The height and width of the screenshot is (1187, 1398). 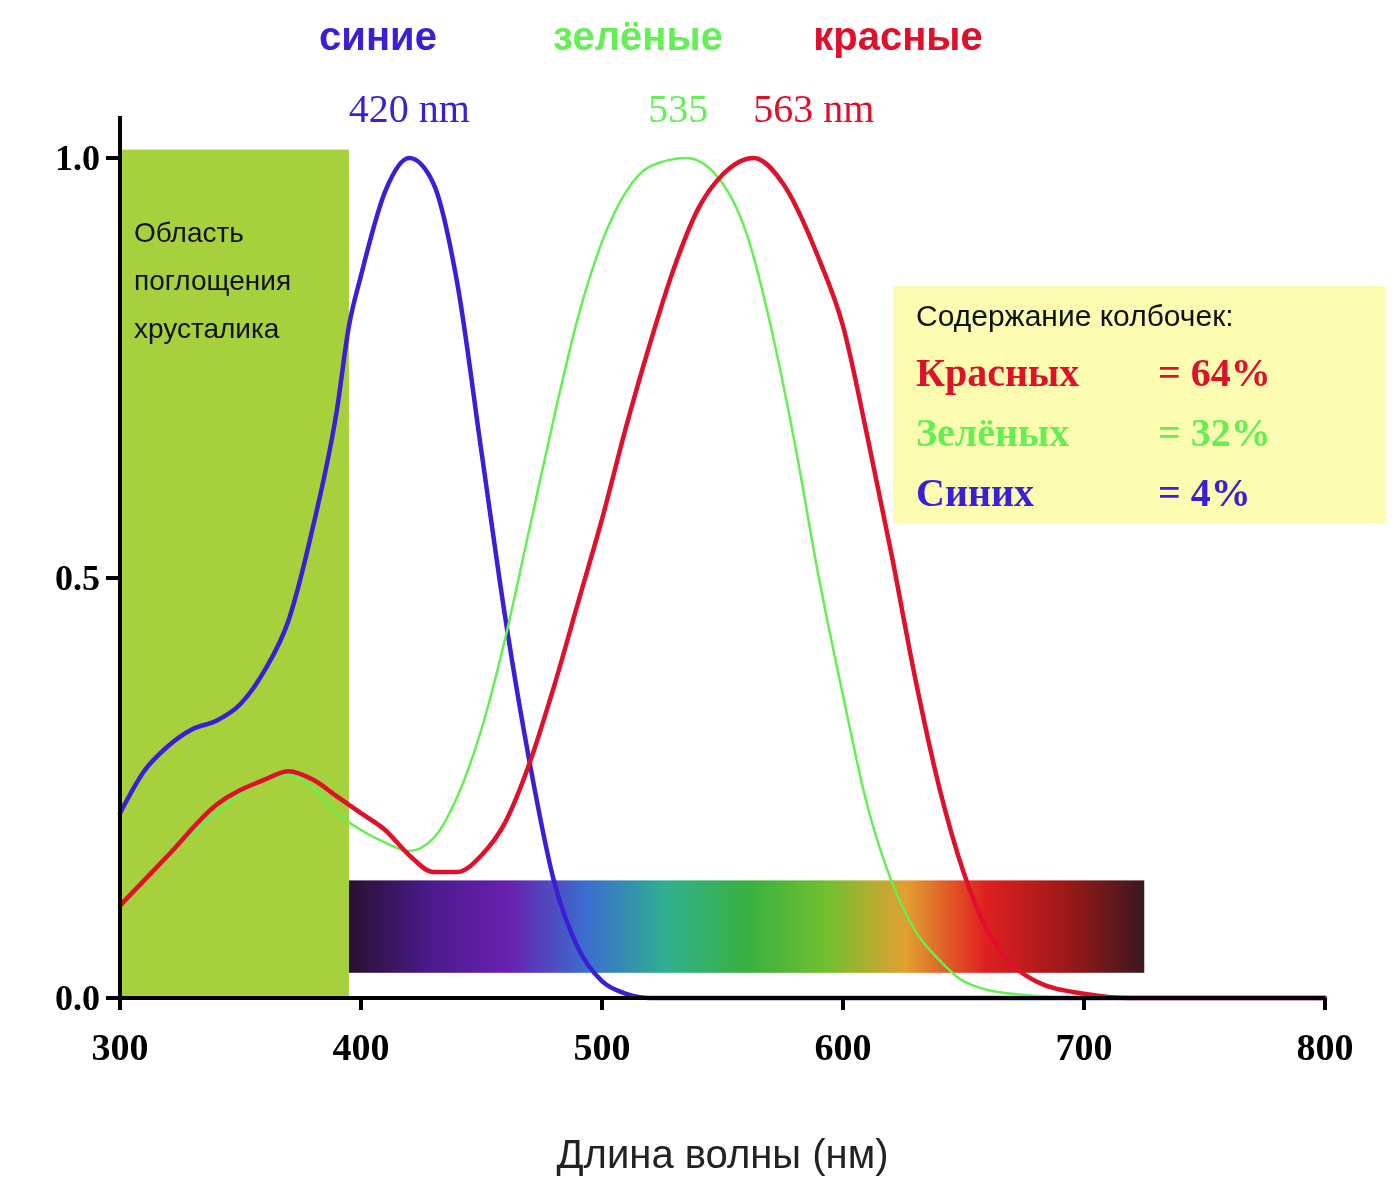 What do you see at coordinates (361, 1047) in the screenshot?
I see `x-tick-label: 400` at bounding box center [361, 1047].